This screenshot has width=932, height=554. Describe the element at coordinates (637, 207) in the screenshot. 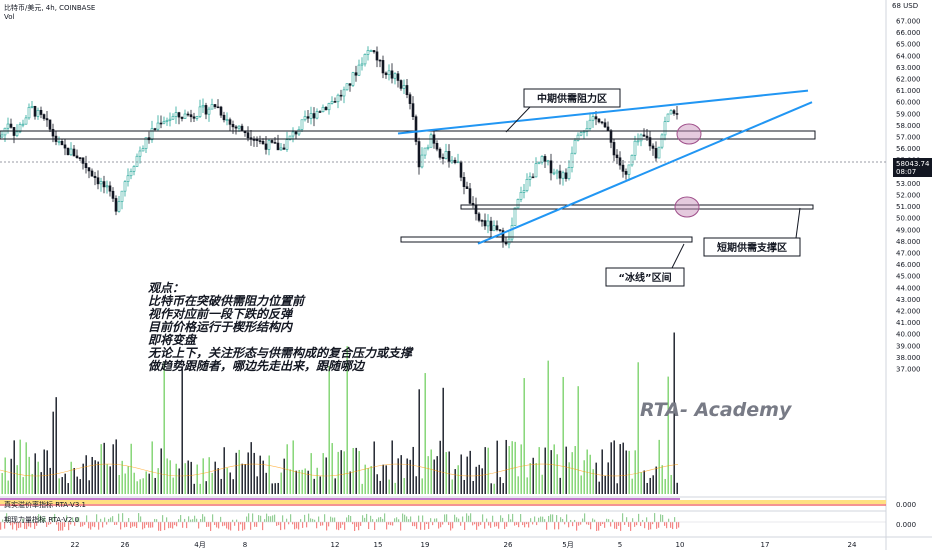

I see `short-zone-rect` at that location.